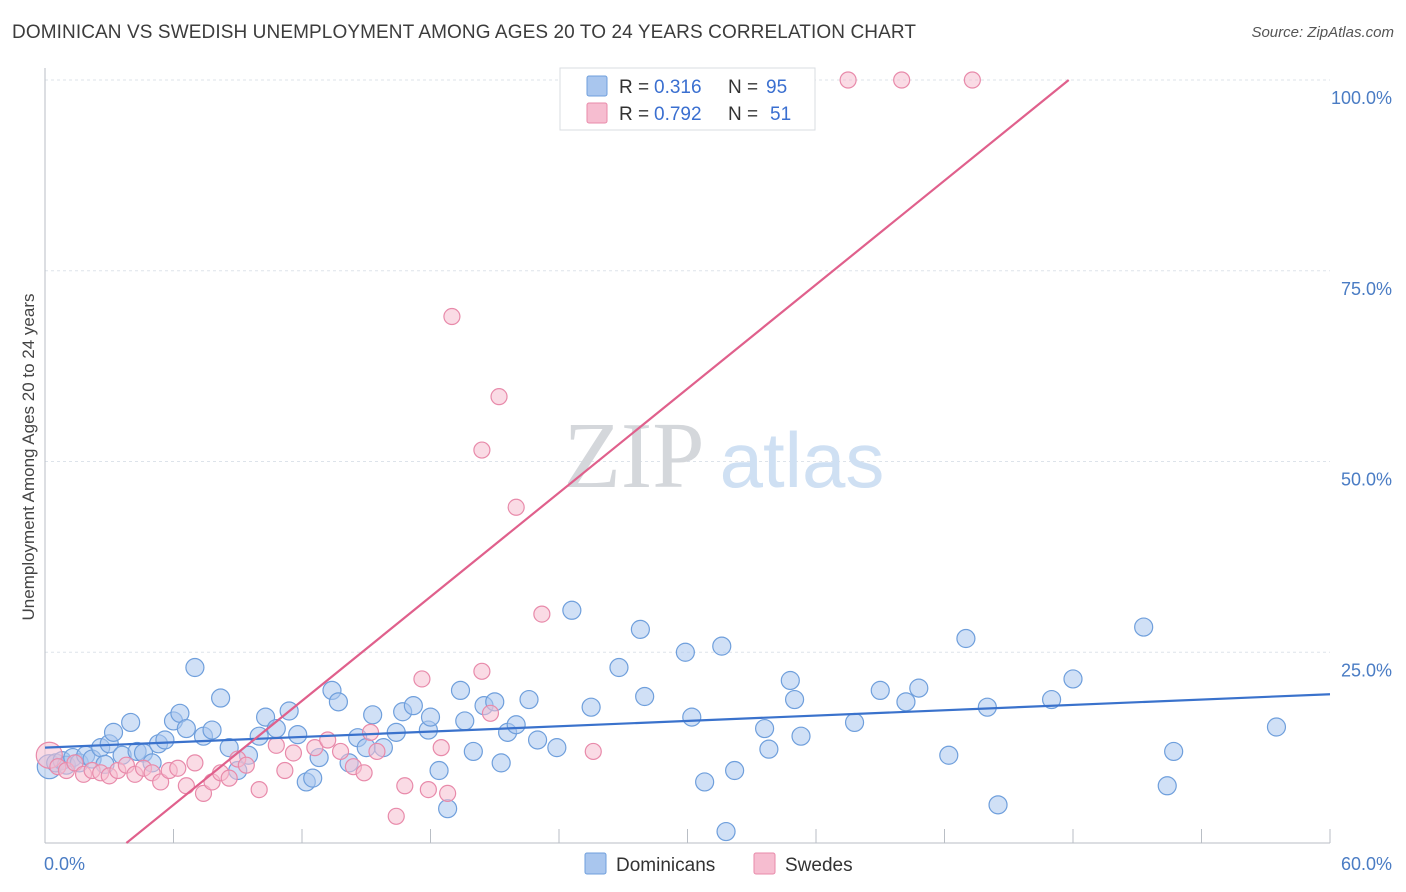  Describe the element at coordinates (678, 114) in the screenshot. I see `legend-r-value-2: 0.792` at that location.